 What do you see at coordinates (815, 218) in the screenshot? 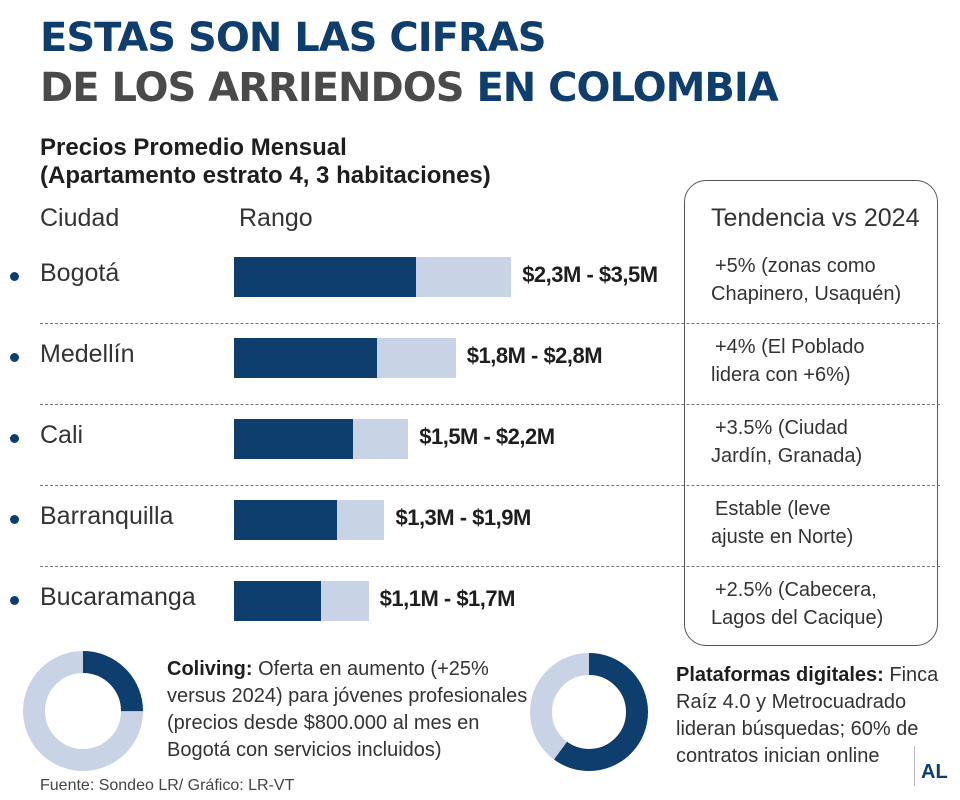
I see `column-header-trend: Tendencia vs 2024` at bounding box center [815, 218].